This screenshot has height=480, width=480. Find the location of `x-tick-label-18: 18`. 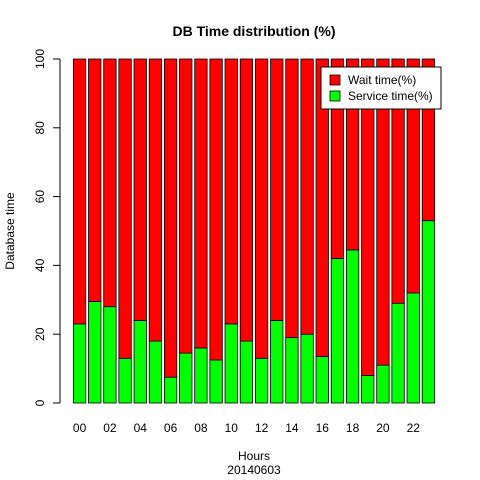

x-tick-label-18: 18 is located at coordinates (353, 428).